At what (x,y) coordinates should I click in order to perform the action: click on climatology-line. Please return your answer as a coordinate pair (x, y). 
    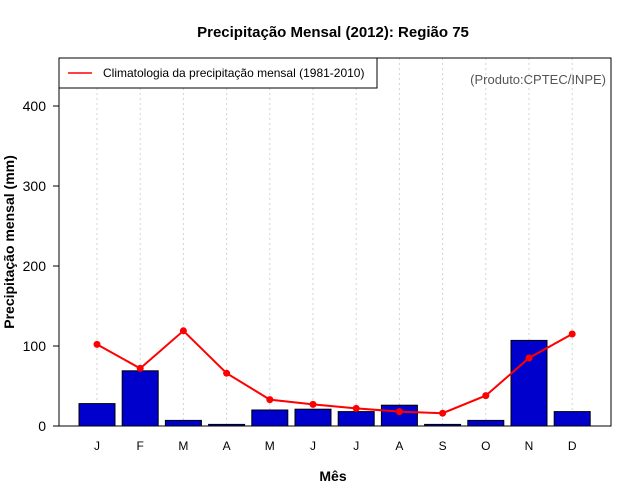
    Looking at the image, I should click on (334, 372).